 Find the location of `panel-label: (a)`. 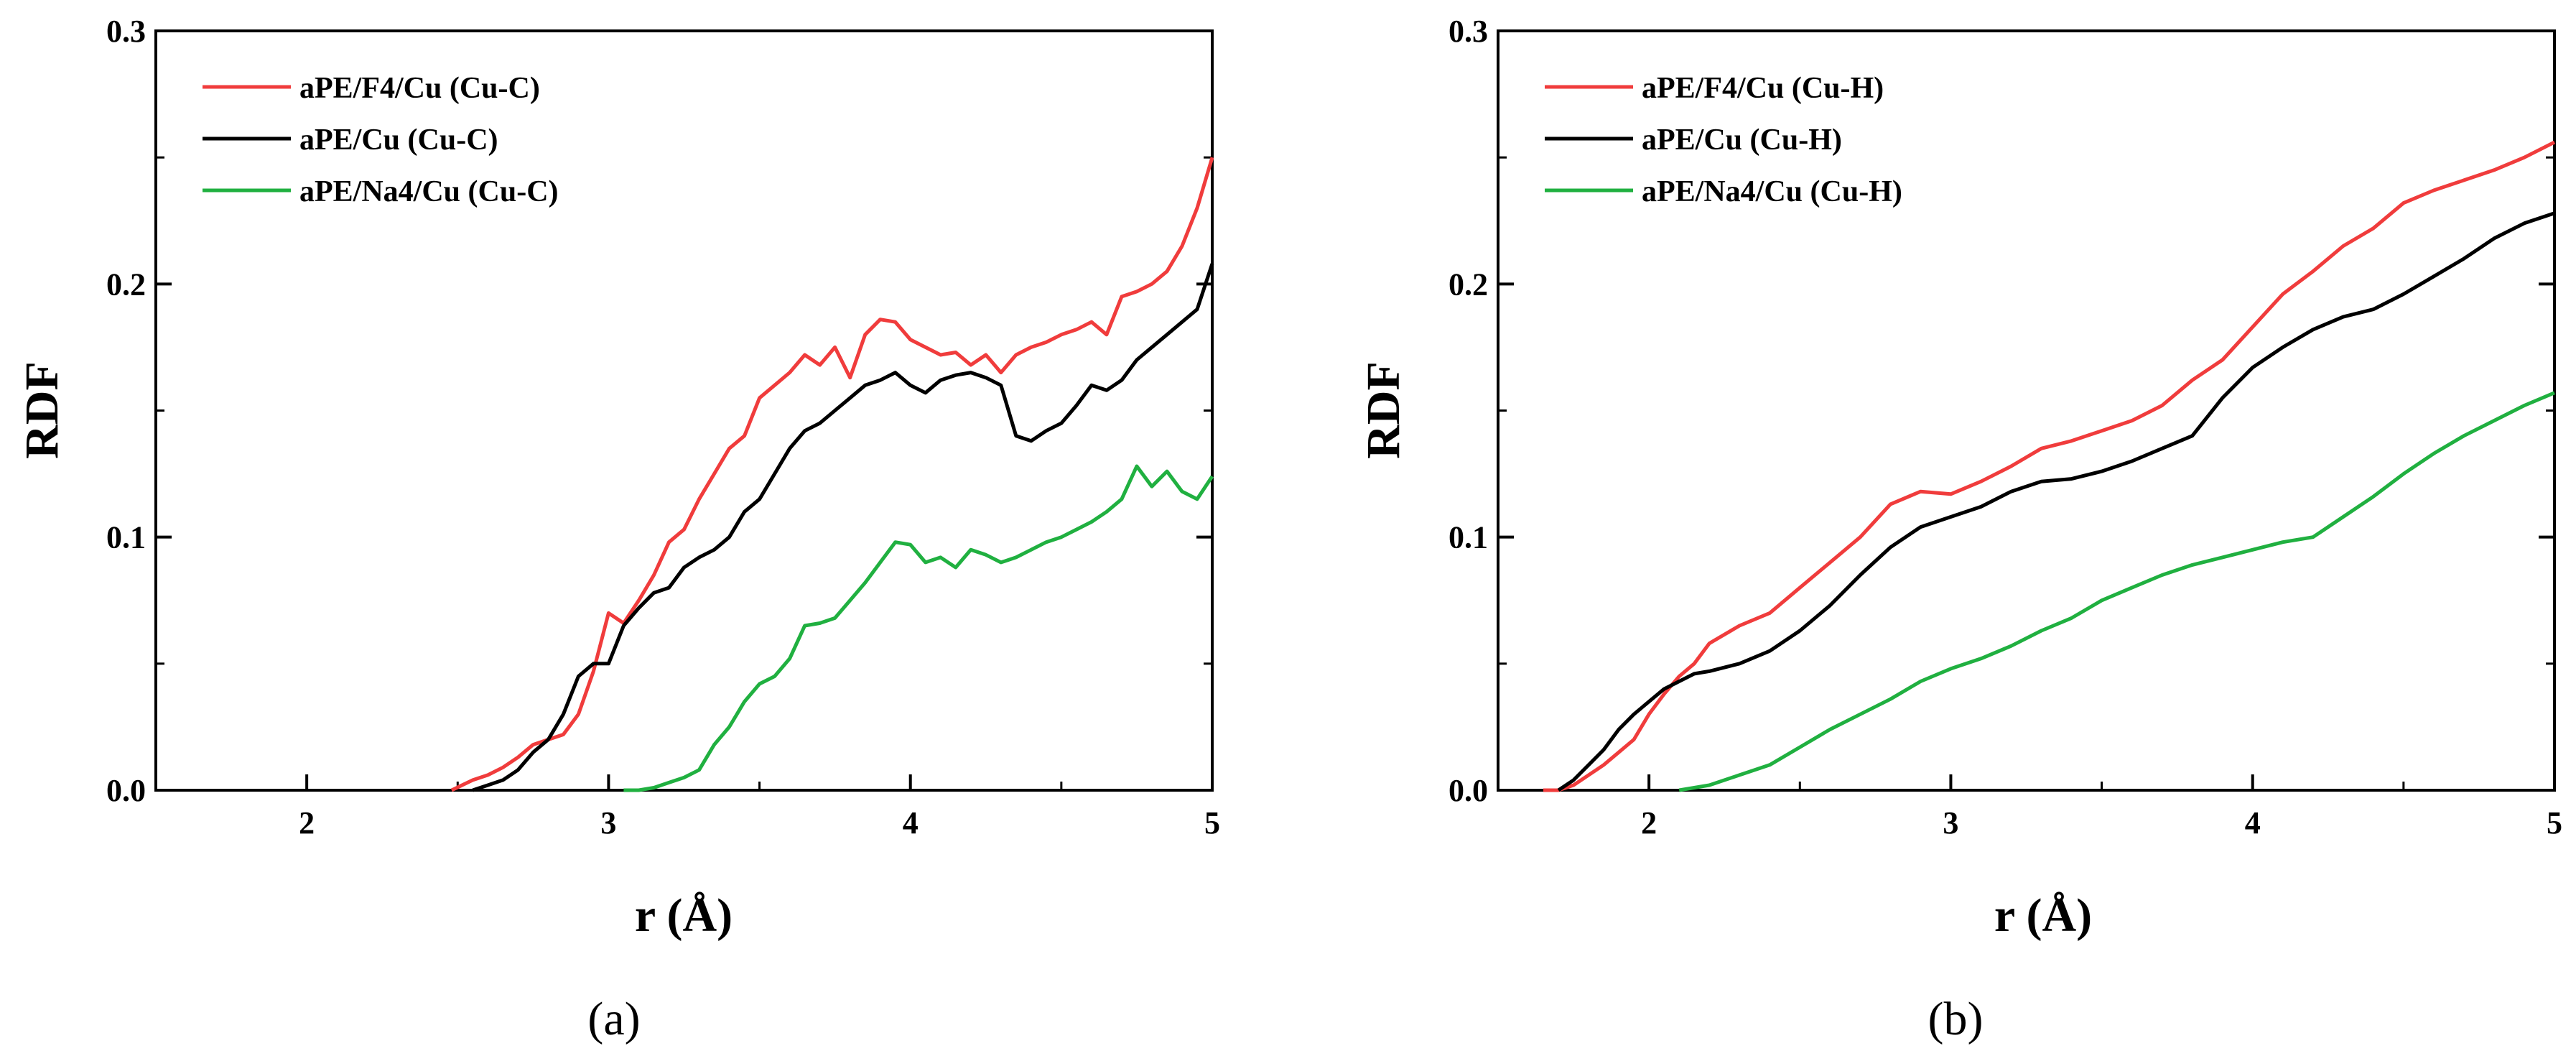

panel-label: (a) is located at coordinates (613, 1019).